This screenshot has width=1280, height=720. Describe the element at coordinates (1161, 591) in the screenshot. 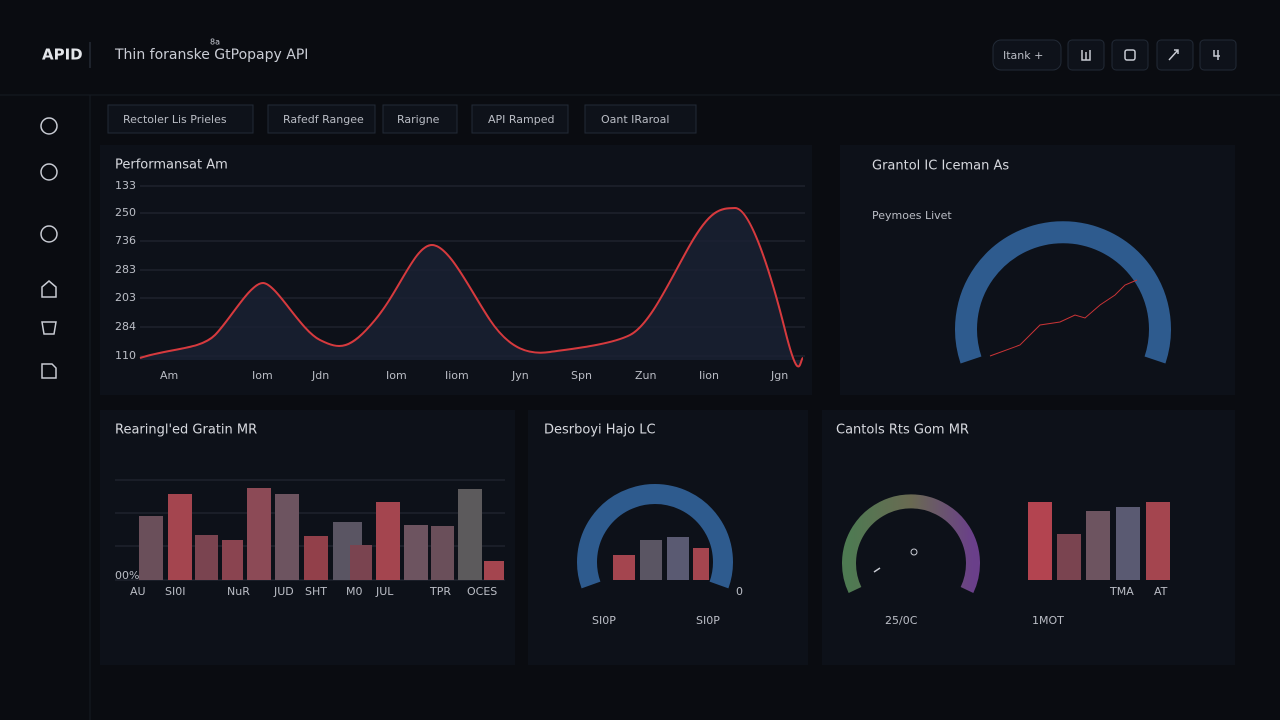

I see `label: AT` at that location.